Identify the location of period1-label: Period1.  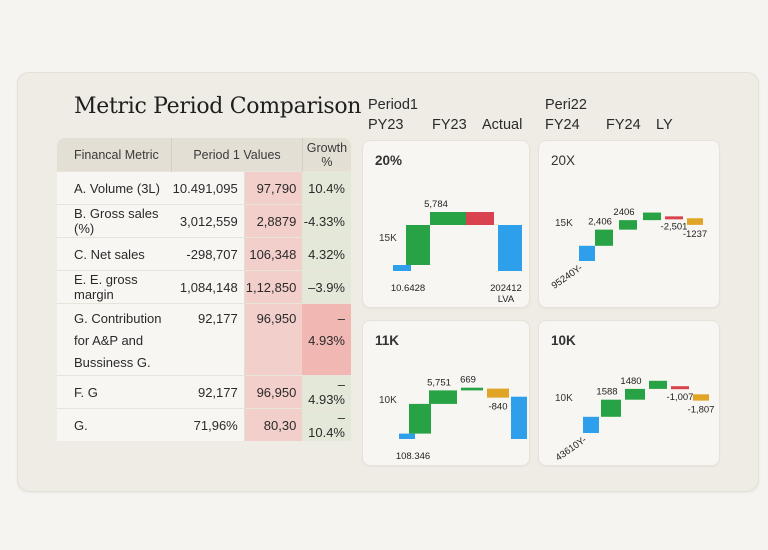
(393, 105).